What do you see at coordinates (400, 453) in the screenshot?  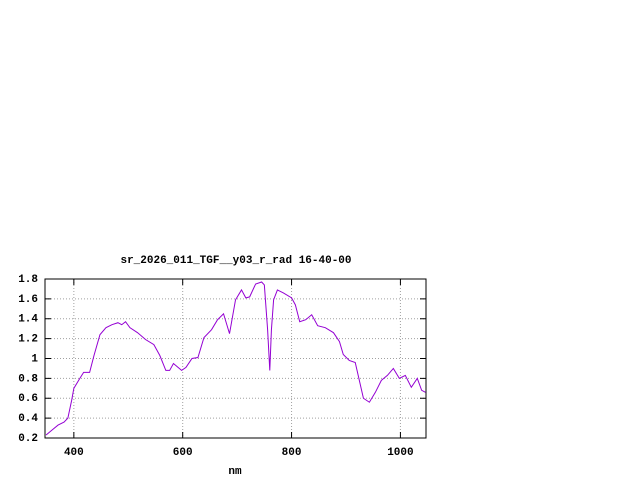 I see `x-tick-label: 1000` at bounding box center [400, 453].